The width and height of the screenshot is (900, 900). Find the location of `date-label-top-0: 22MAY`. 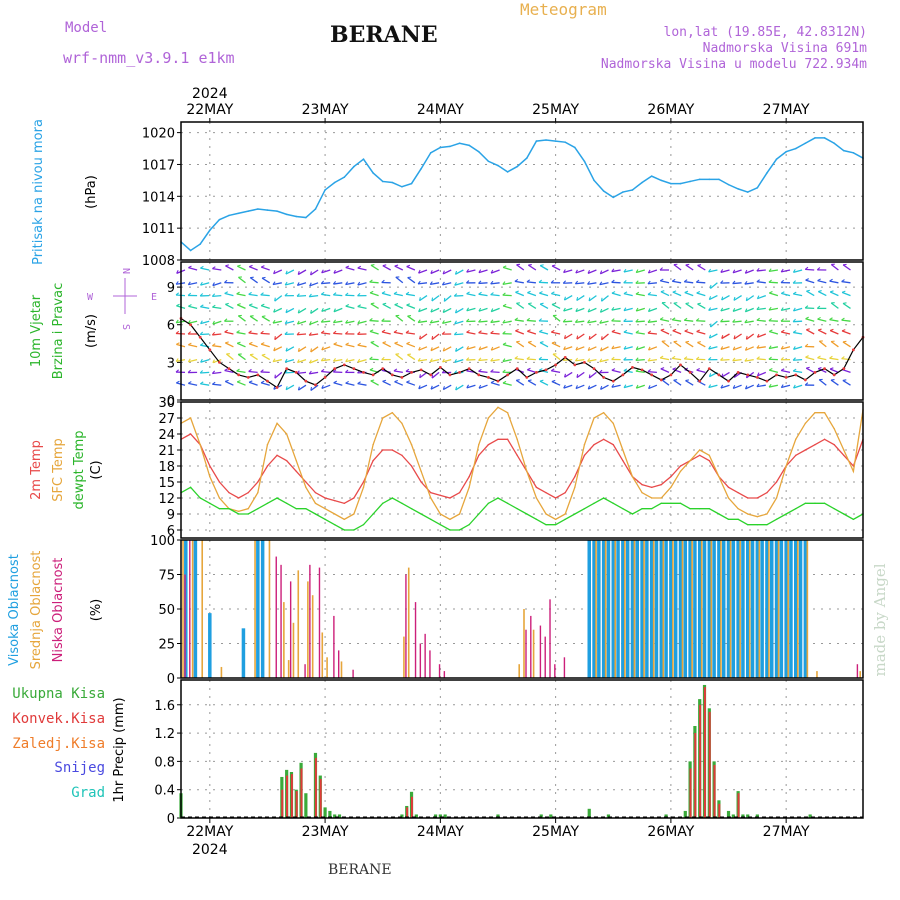

date-label-top-0: 22MAY is located at coordinates (209, 110).